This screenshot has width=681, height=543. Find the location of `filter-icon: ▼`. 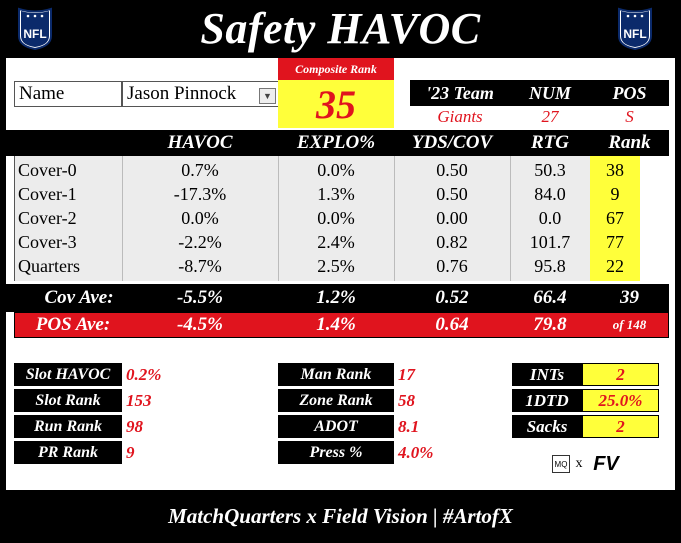

filter-icon: ▼ is located at coordinates (267, 96).